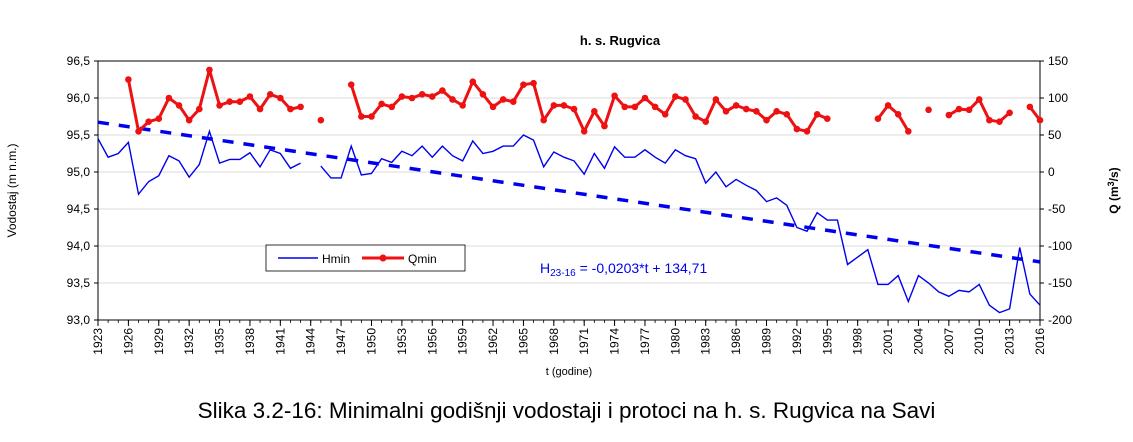  I want to click on left-axis: 93,0 93,5 94,0 94,5 95,0 95,5 96,0 96,5, so click(82, 190).